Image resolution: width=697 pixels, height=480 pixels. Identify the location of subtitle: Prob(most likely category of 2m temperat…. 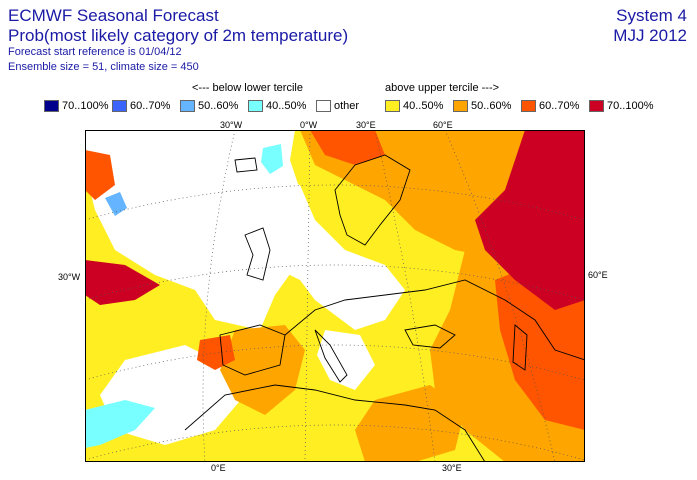
(178, 35).